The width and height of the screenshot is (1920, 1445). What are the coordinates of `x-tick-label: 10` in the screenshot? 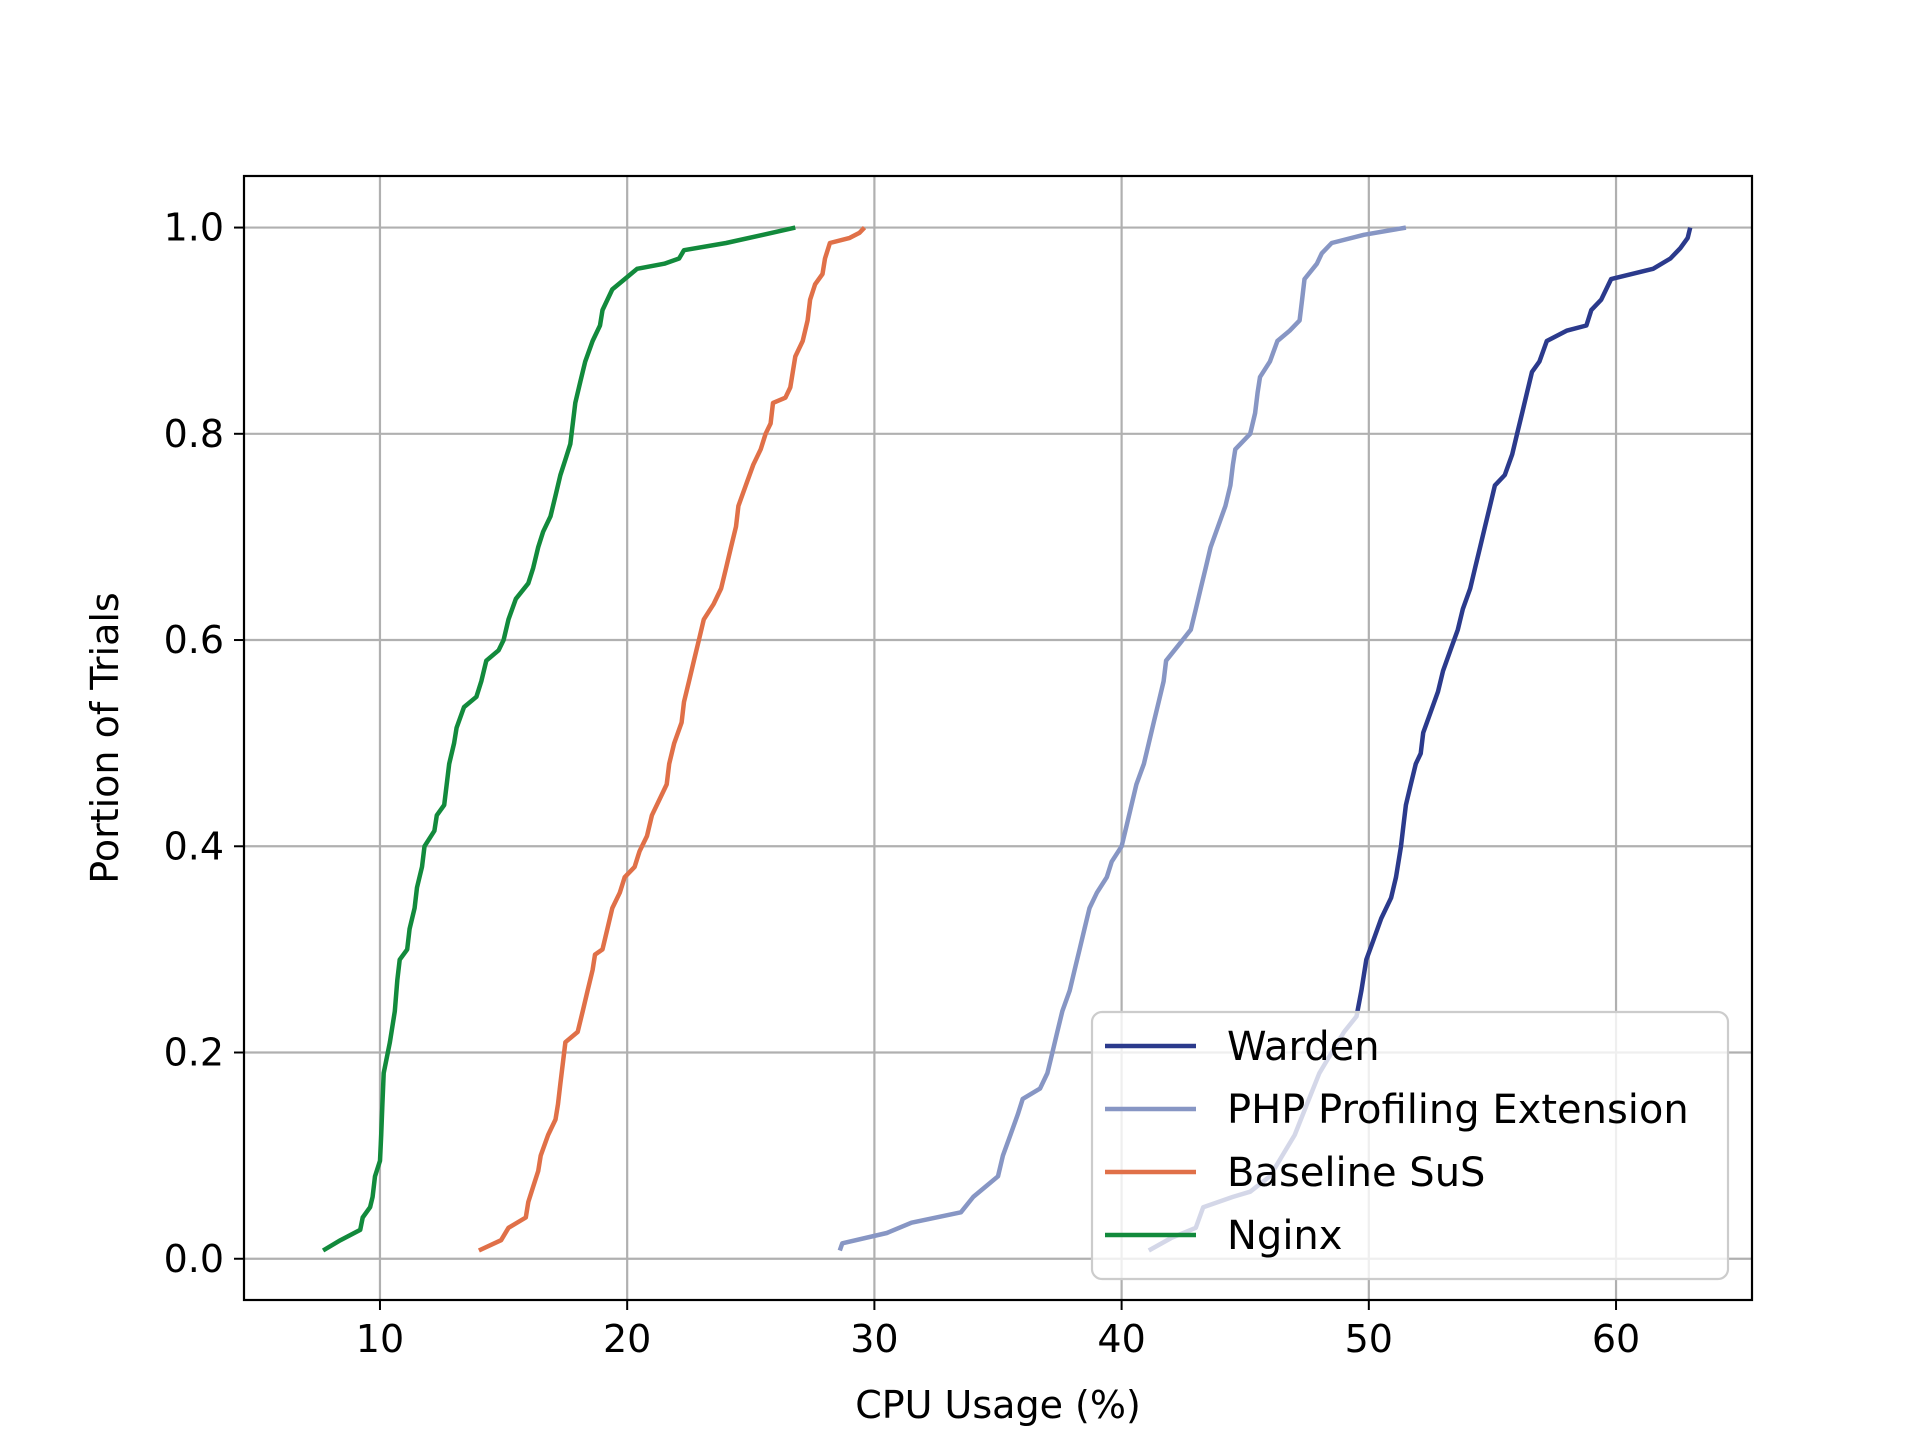 It's located at (380, 1339).